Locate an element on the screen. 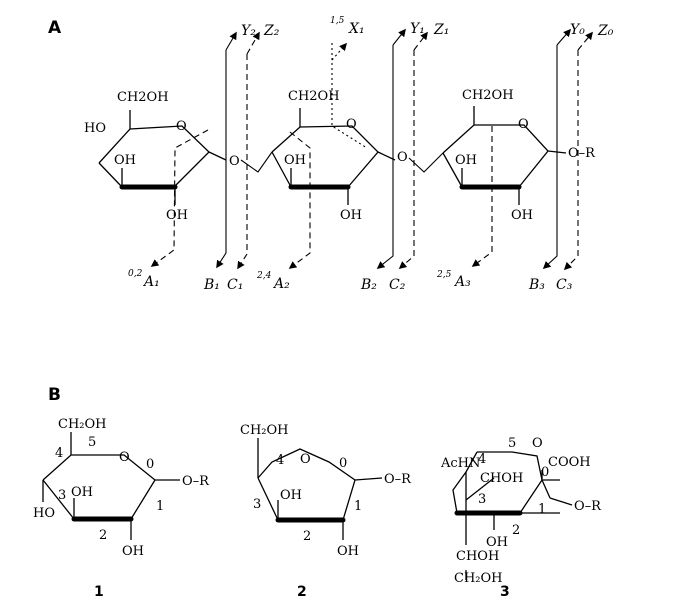  label-b1: B₁ is located at coordinates (211, 285).